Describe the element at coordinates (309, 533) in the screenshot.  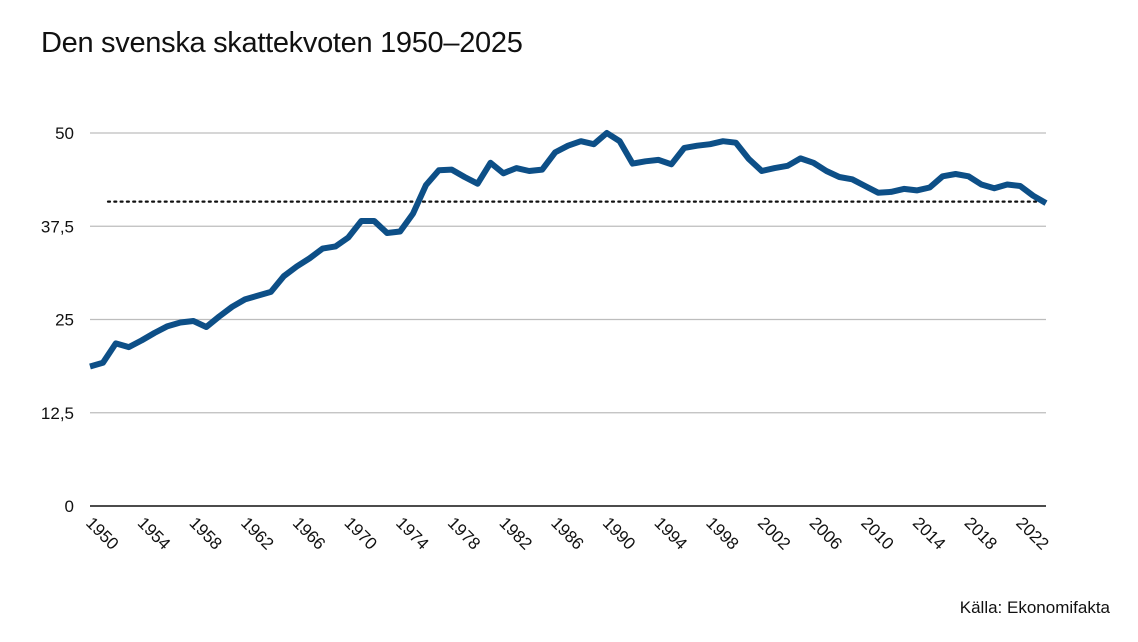
I see `x-tick-label: 1966` at that location.